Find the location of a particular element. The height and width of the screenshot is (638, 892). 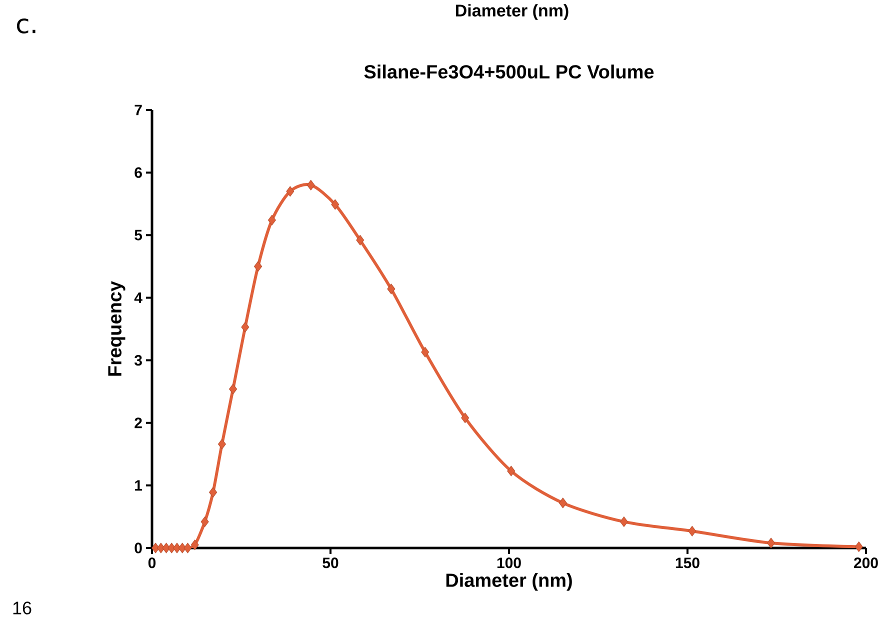

y-tick-label: 6 is located at coordinates (138, 172).